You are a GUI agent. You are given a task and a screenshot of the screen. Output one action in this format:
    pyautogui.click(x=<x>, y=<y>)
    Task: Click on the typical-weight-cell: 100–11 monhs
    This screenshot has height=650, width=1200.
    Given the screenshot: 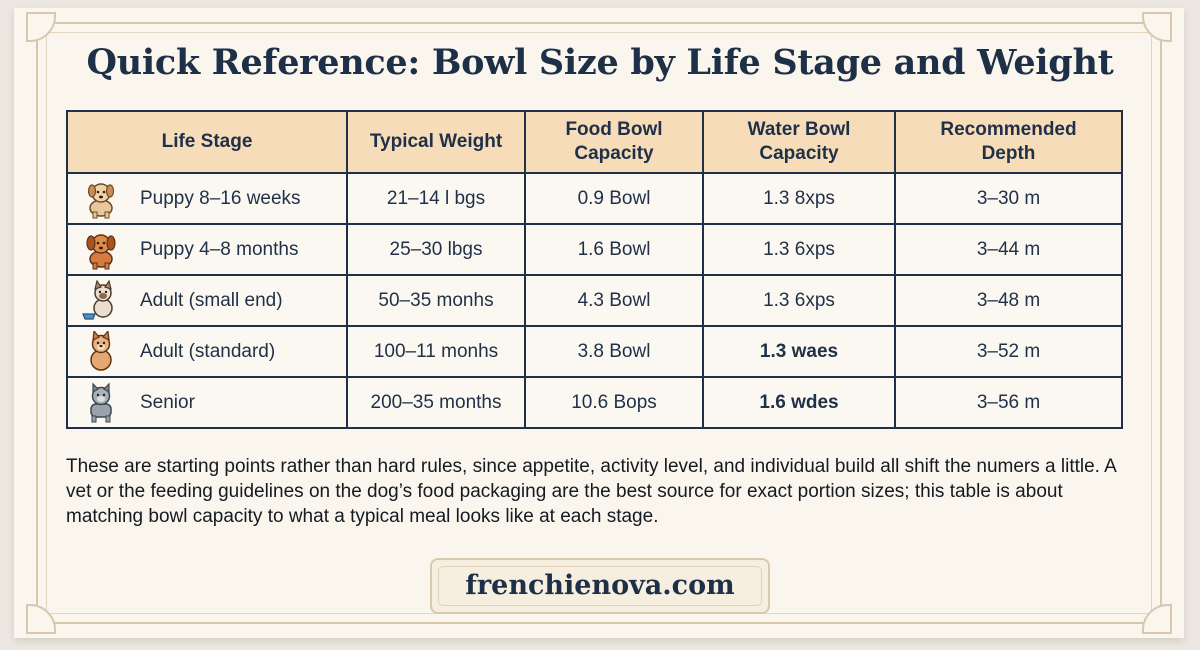 What is the action you would take?
    pyautogui.click(x=436, y=351)
    